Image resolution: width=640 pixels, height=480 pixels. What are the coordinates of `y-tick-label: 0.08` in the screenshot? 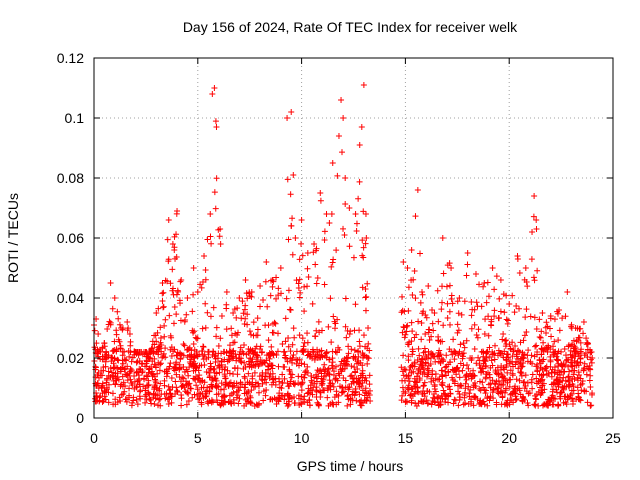 It's located at (70, 178).